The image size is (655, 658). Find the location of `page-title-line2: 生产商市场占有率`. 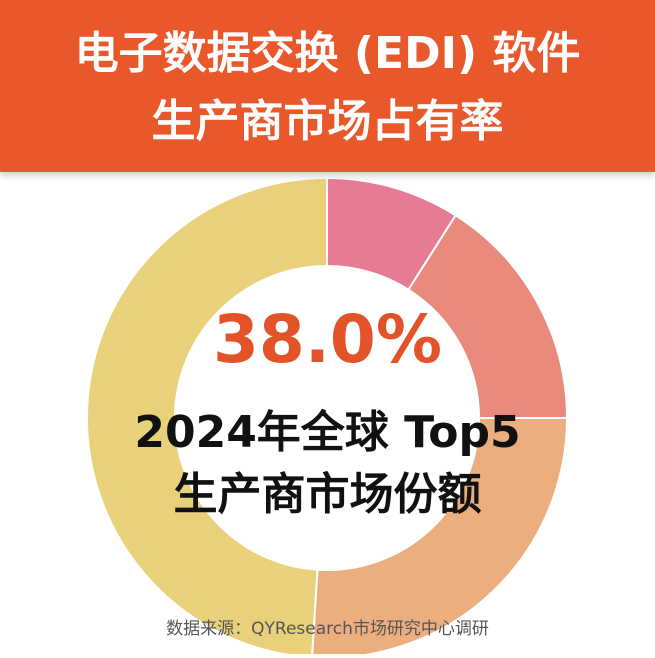

page-title-line2: 生产商市场占有率 is located at coordinates (327, 121).